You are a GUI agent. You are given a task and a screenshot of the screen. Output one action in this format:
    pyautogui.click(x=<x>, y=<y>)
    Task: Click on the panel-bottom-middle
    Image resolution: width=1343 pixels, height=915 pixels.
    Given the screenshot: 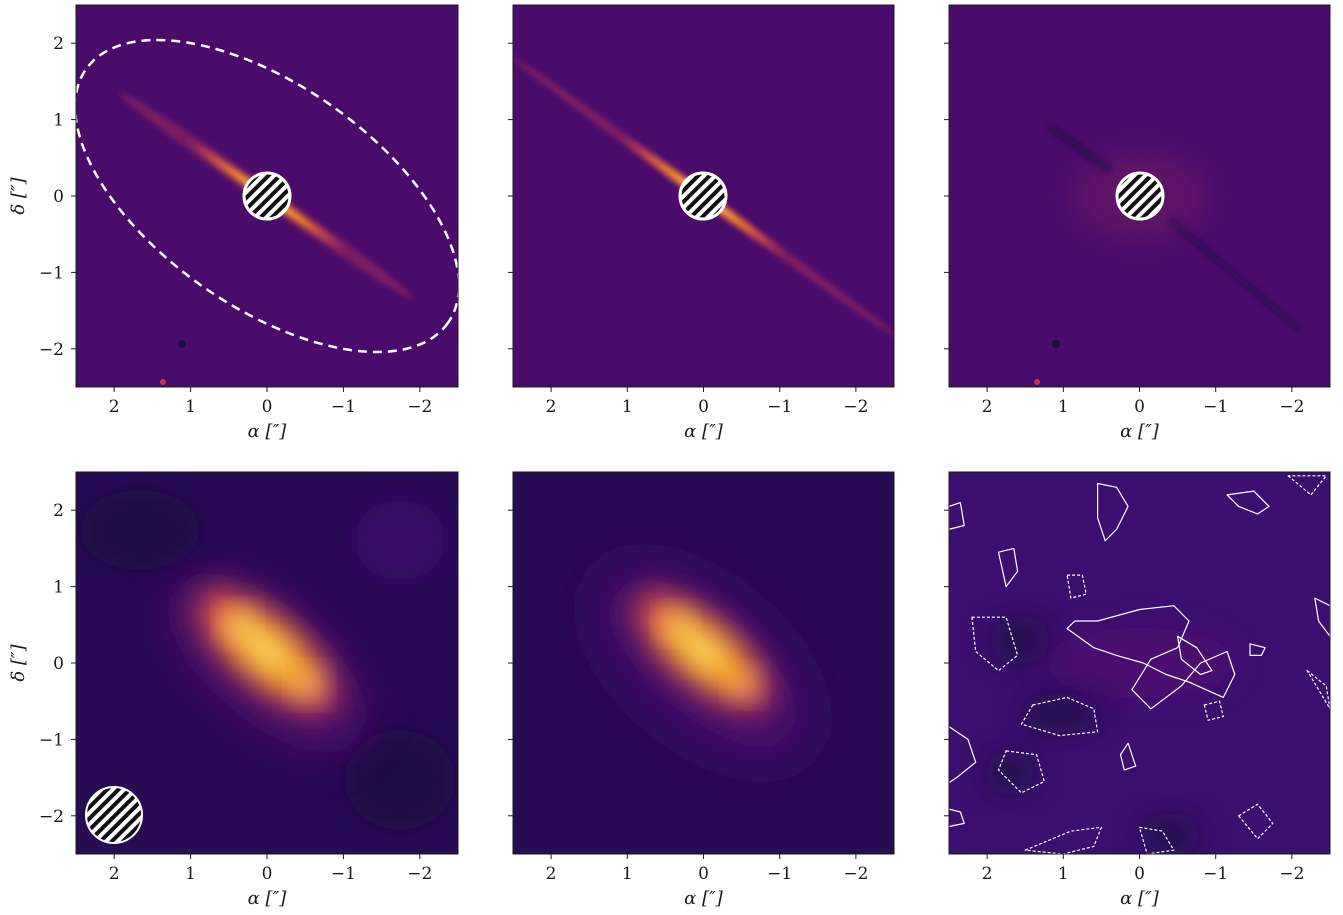 What is the action you would take?
    pyautogui.click(x=703, y=663)
    